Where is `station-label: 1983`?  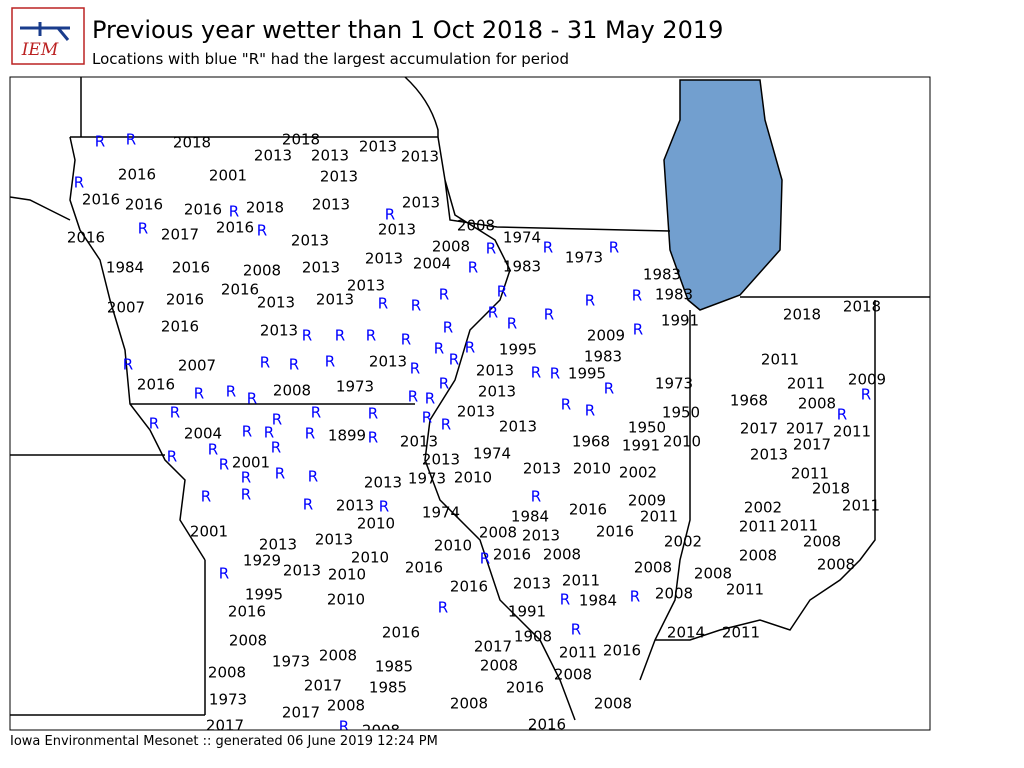 station-label: 1983 is located at coordinates (522, 267).